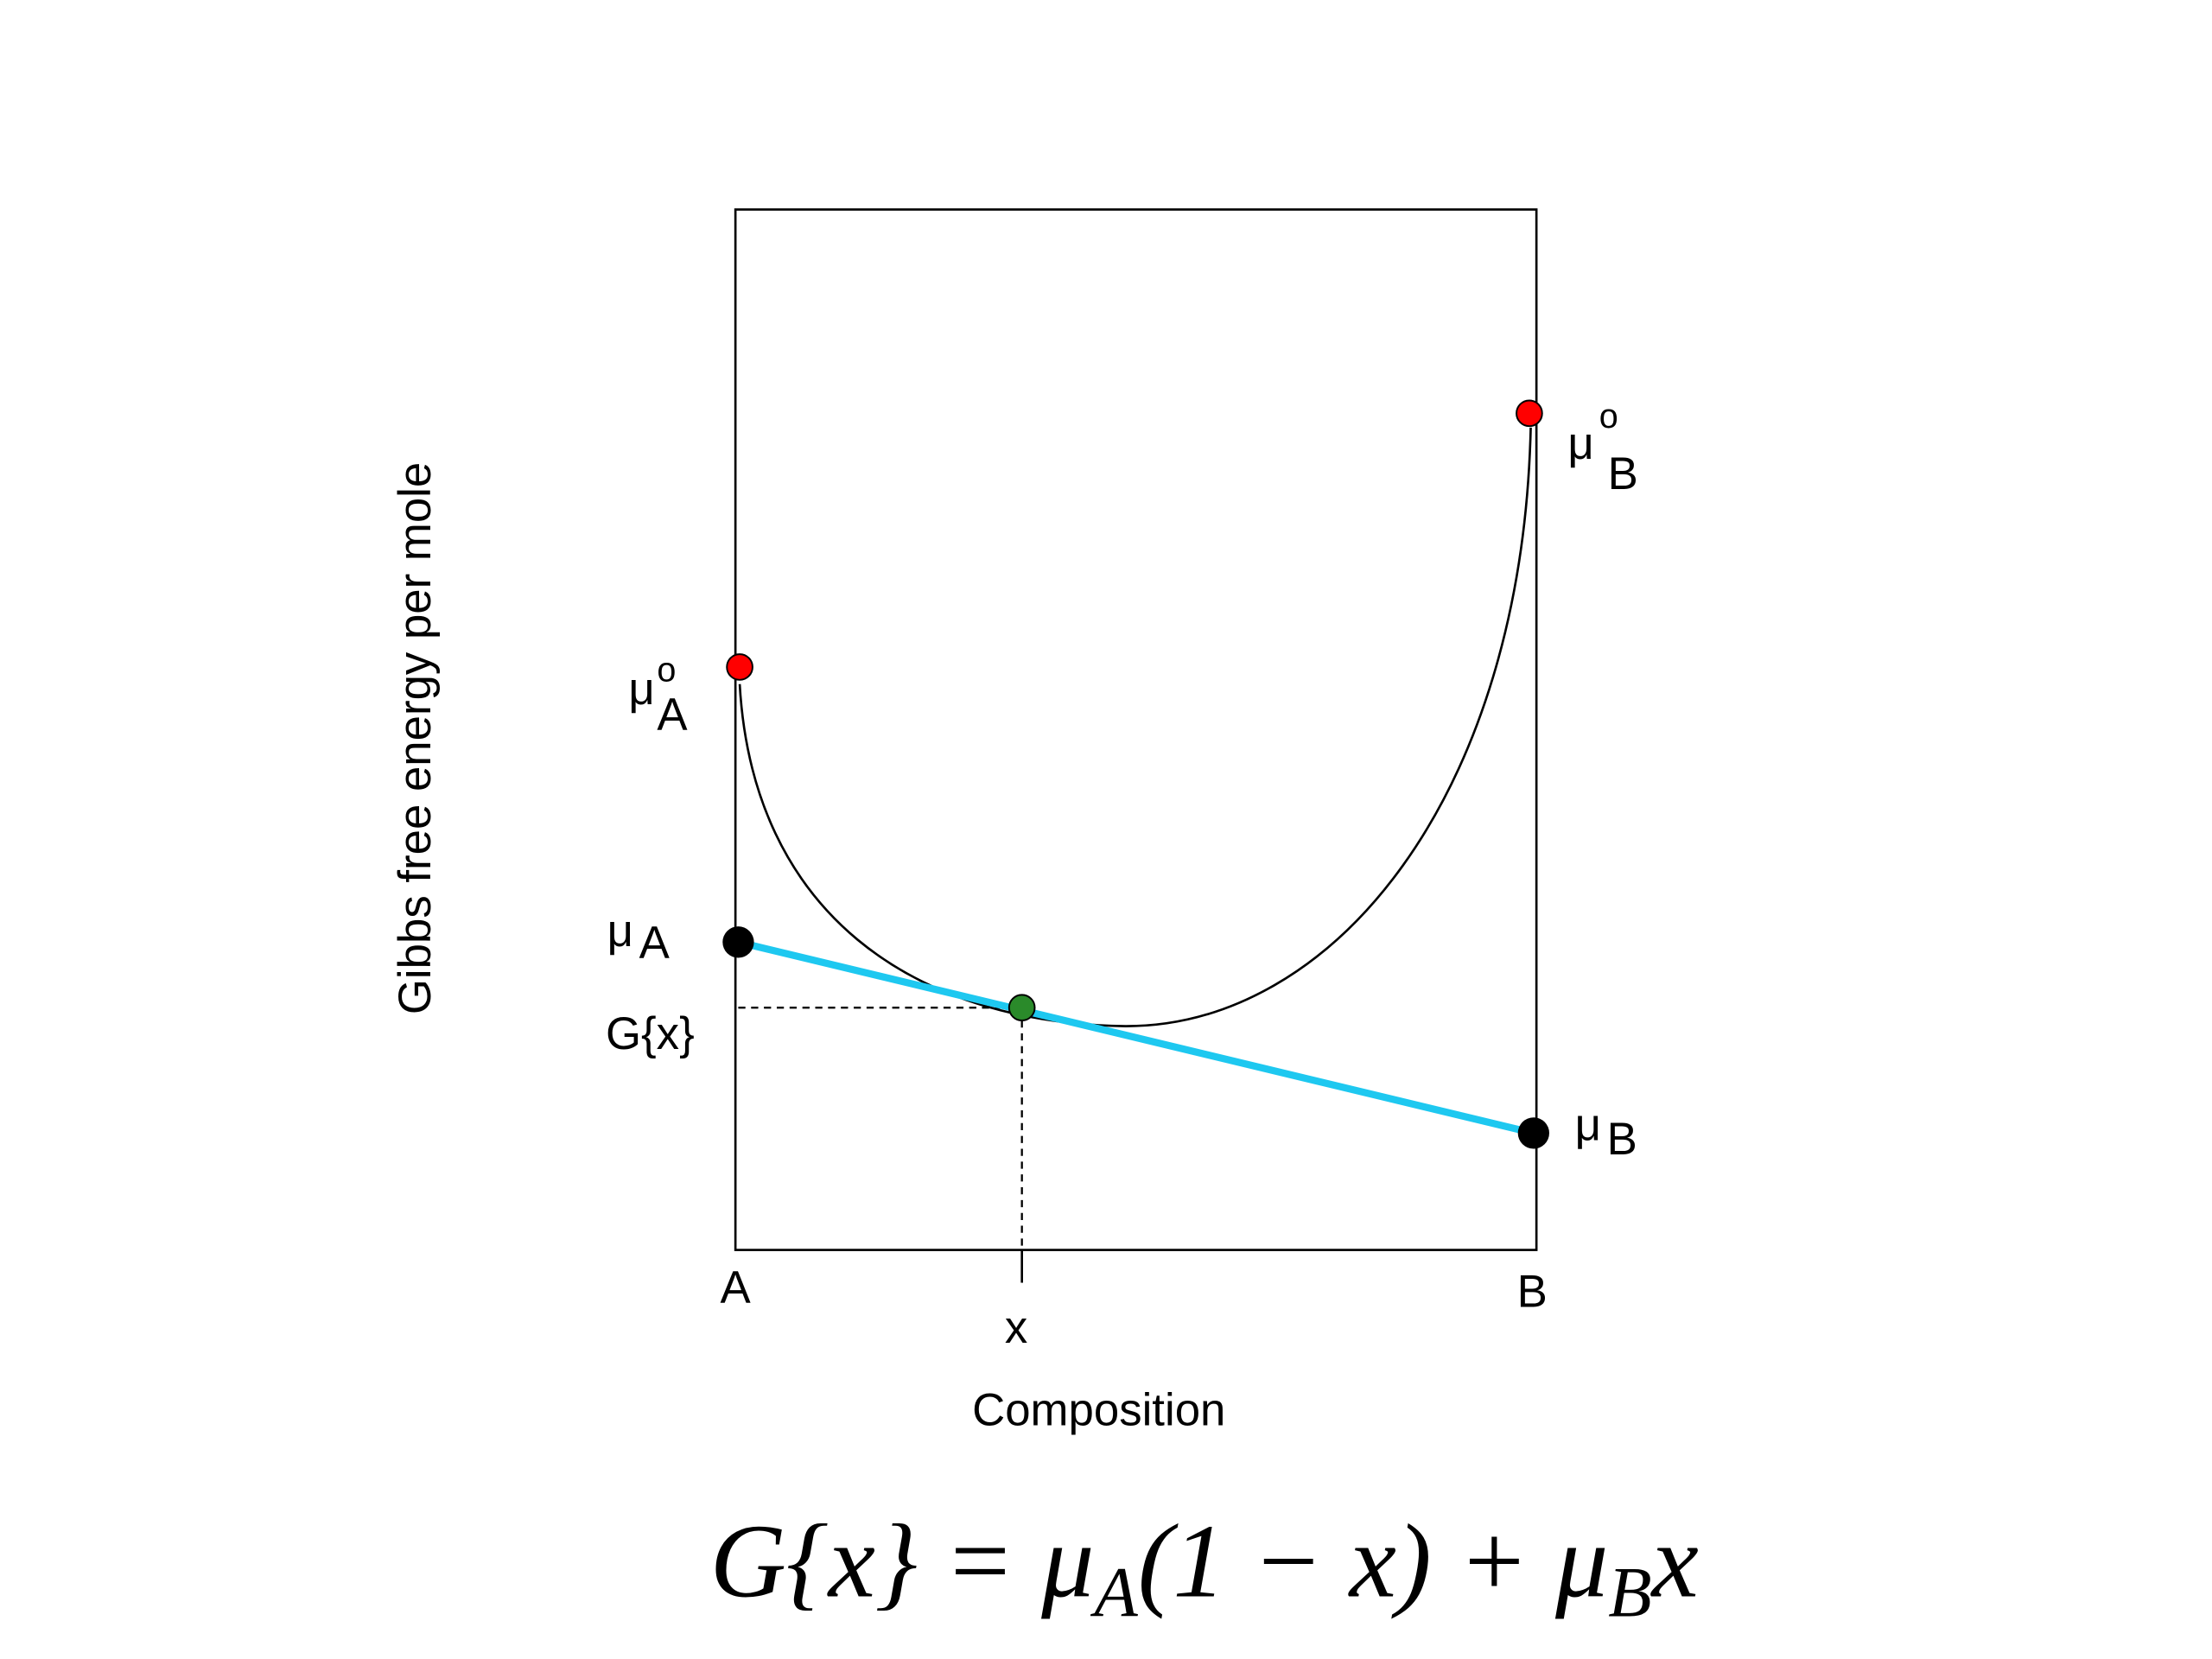 Image resolution: width=2212 pixels, height=1659 pixels. I want to click on equation-sub: A, so click(1114, 1593).